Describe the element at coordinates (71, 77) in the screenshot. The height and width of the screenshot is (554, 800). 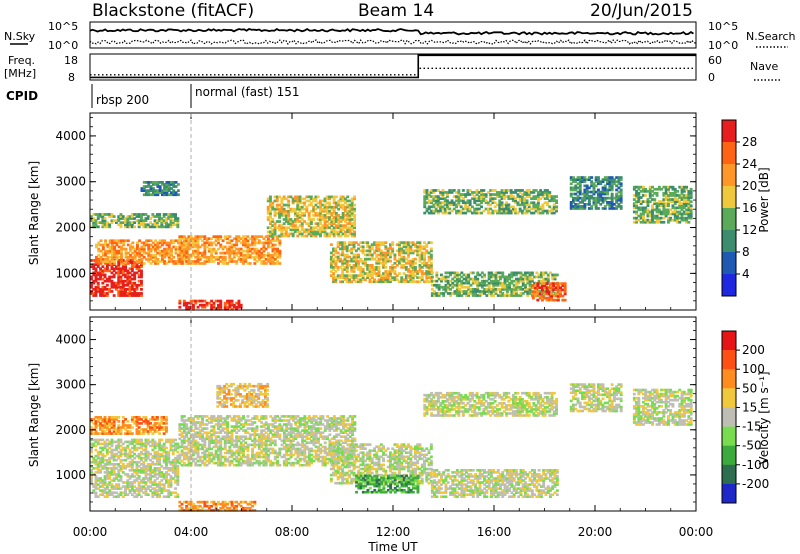
I see `freq-tick-bottom: 8` at that location.